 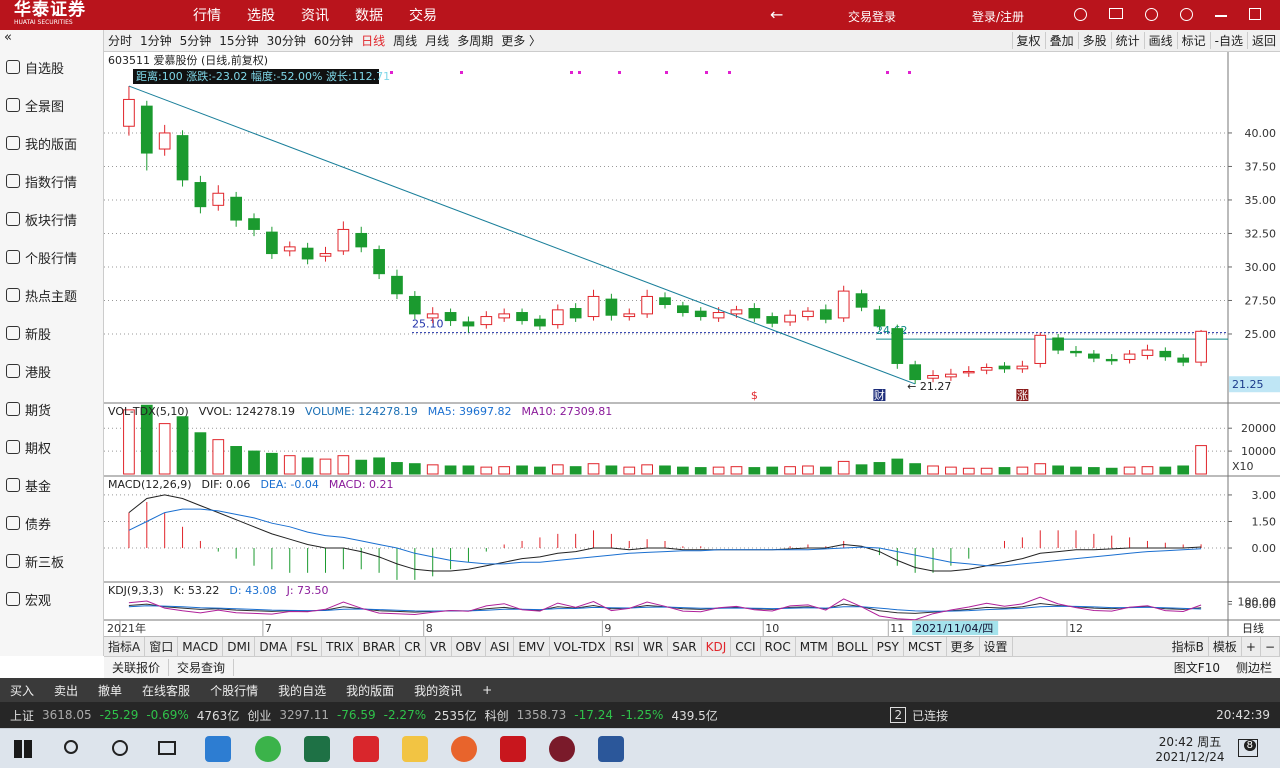 I want to click on login: 登录/注册, so click(x=998, y=17).